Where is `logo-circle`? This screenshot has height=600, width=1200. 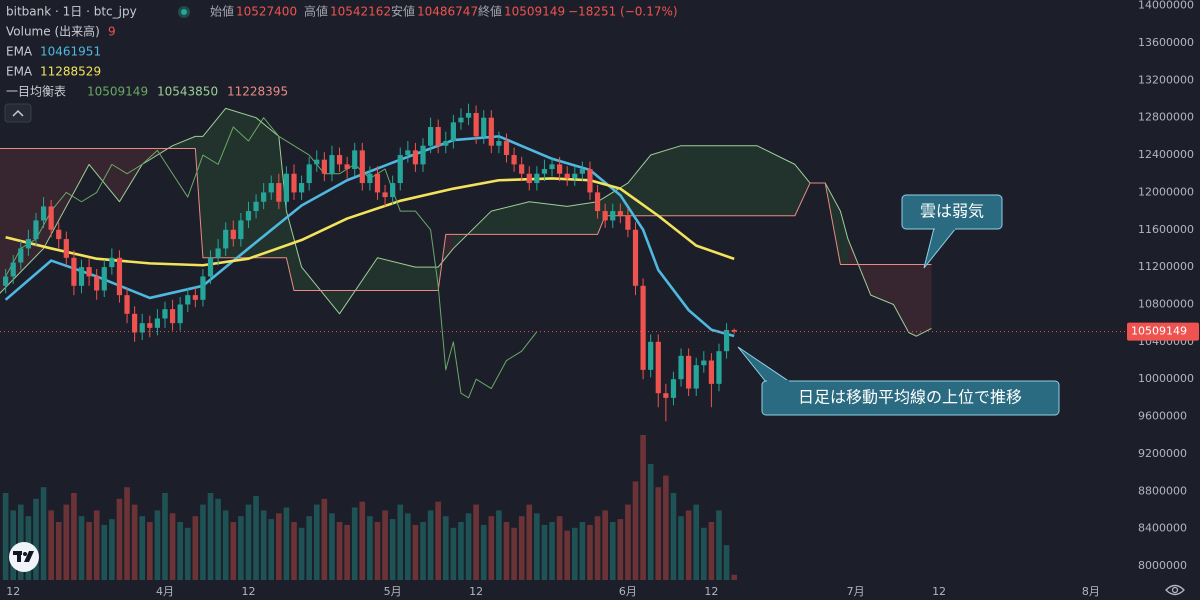 logo-circle is located at coordinates (24, 557).